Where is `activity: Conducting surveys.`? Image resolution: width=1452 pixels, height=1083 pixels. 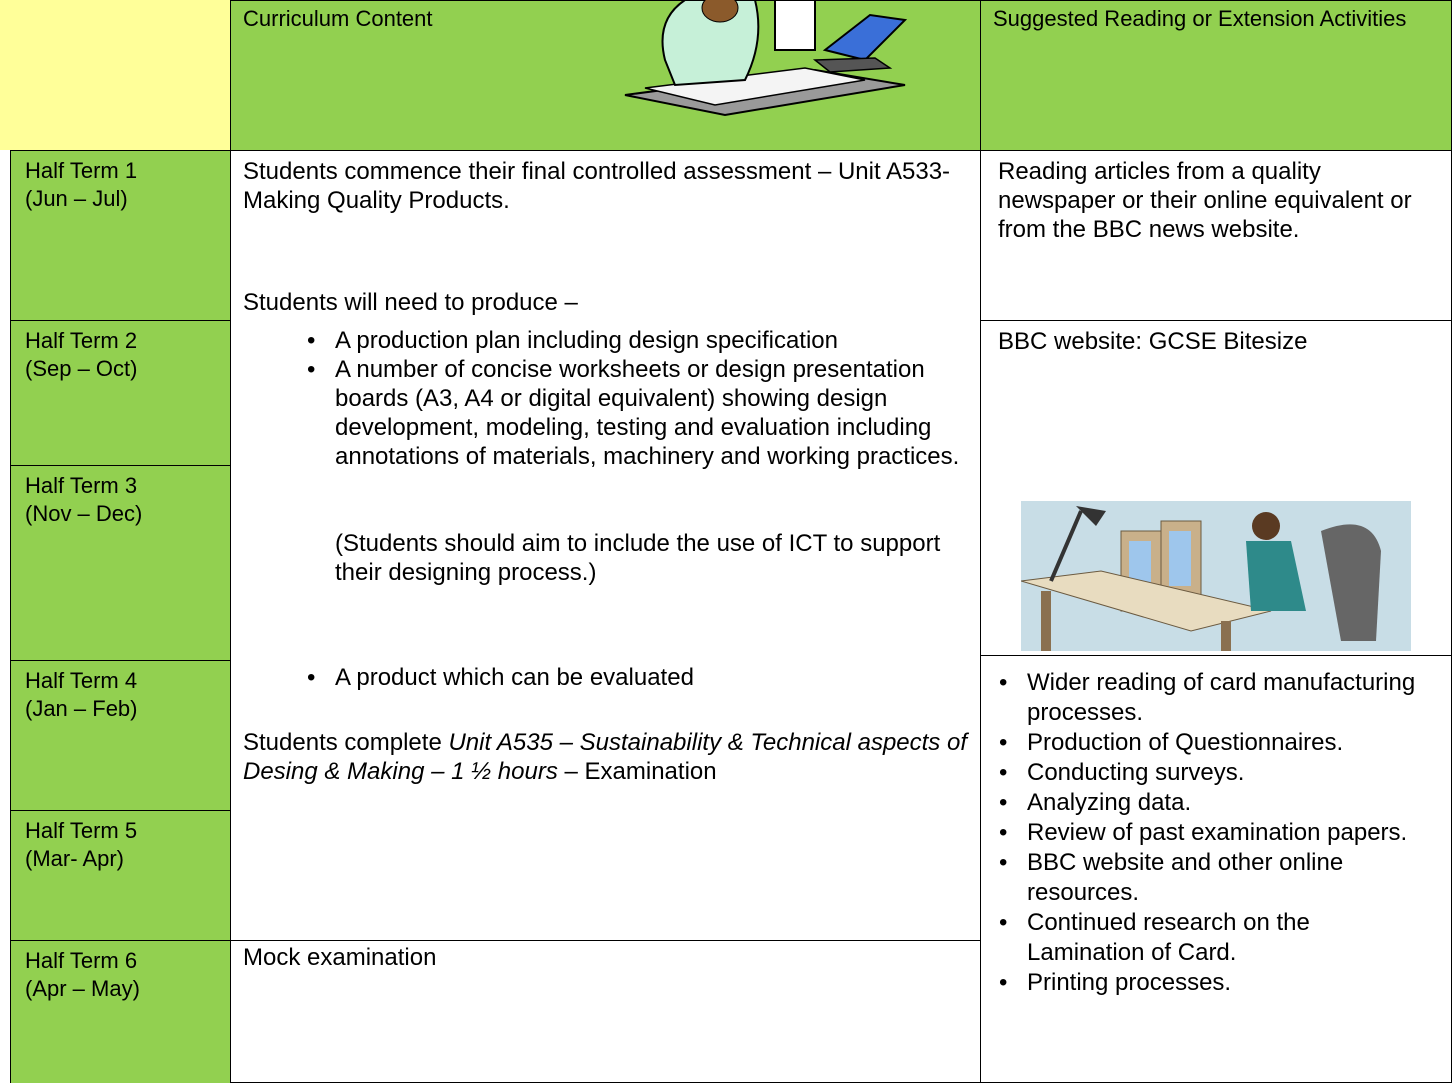 activity: Conducting surveys. is located at coordinates (1213, 773).